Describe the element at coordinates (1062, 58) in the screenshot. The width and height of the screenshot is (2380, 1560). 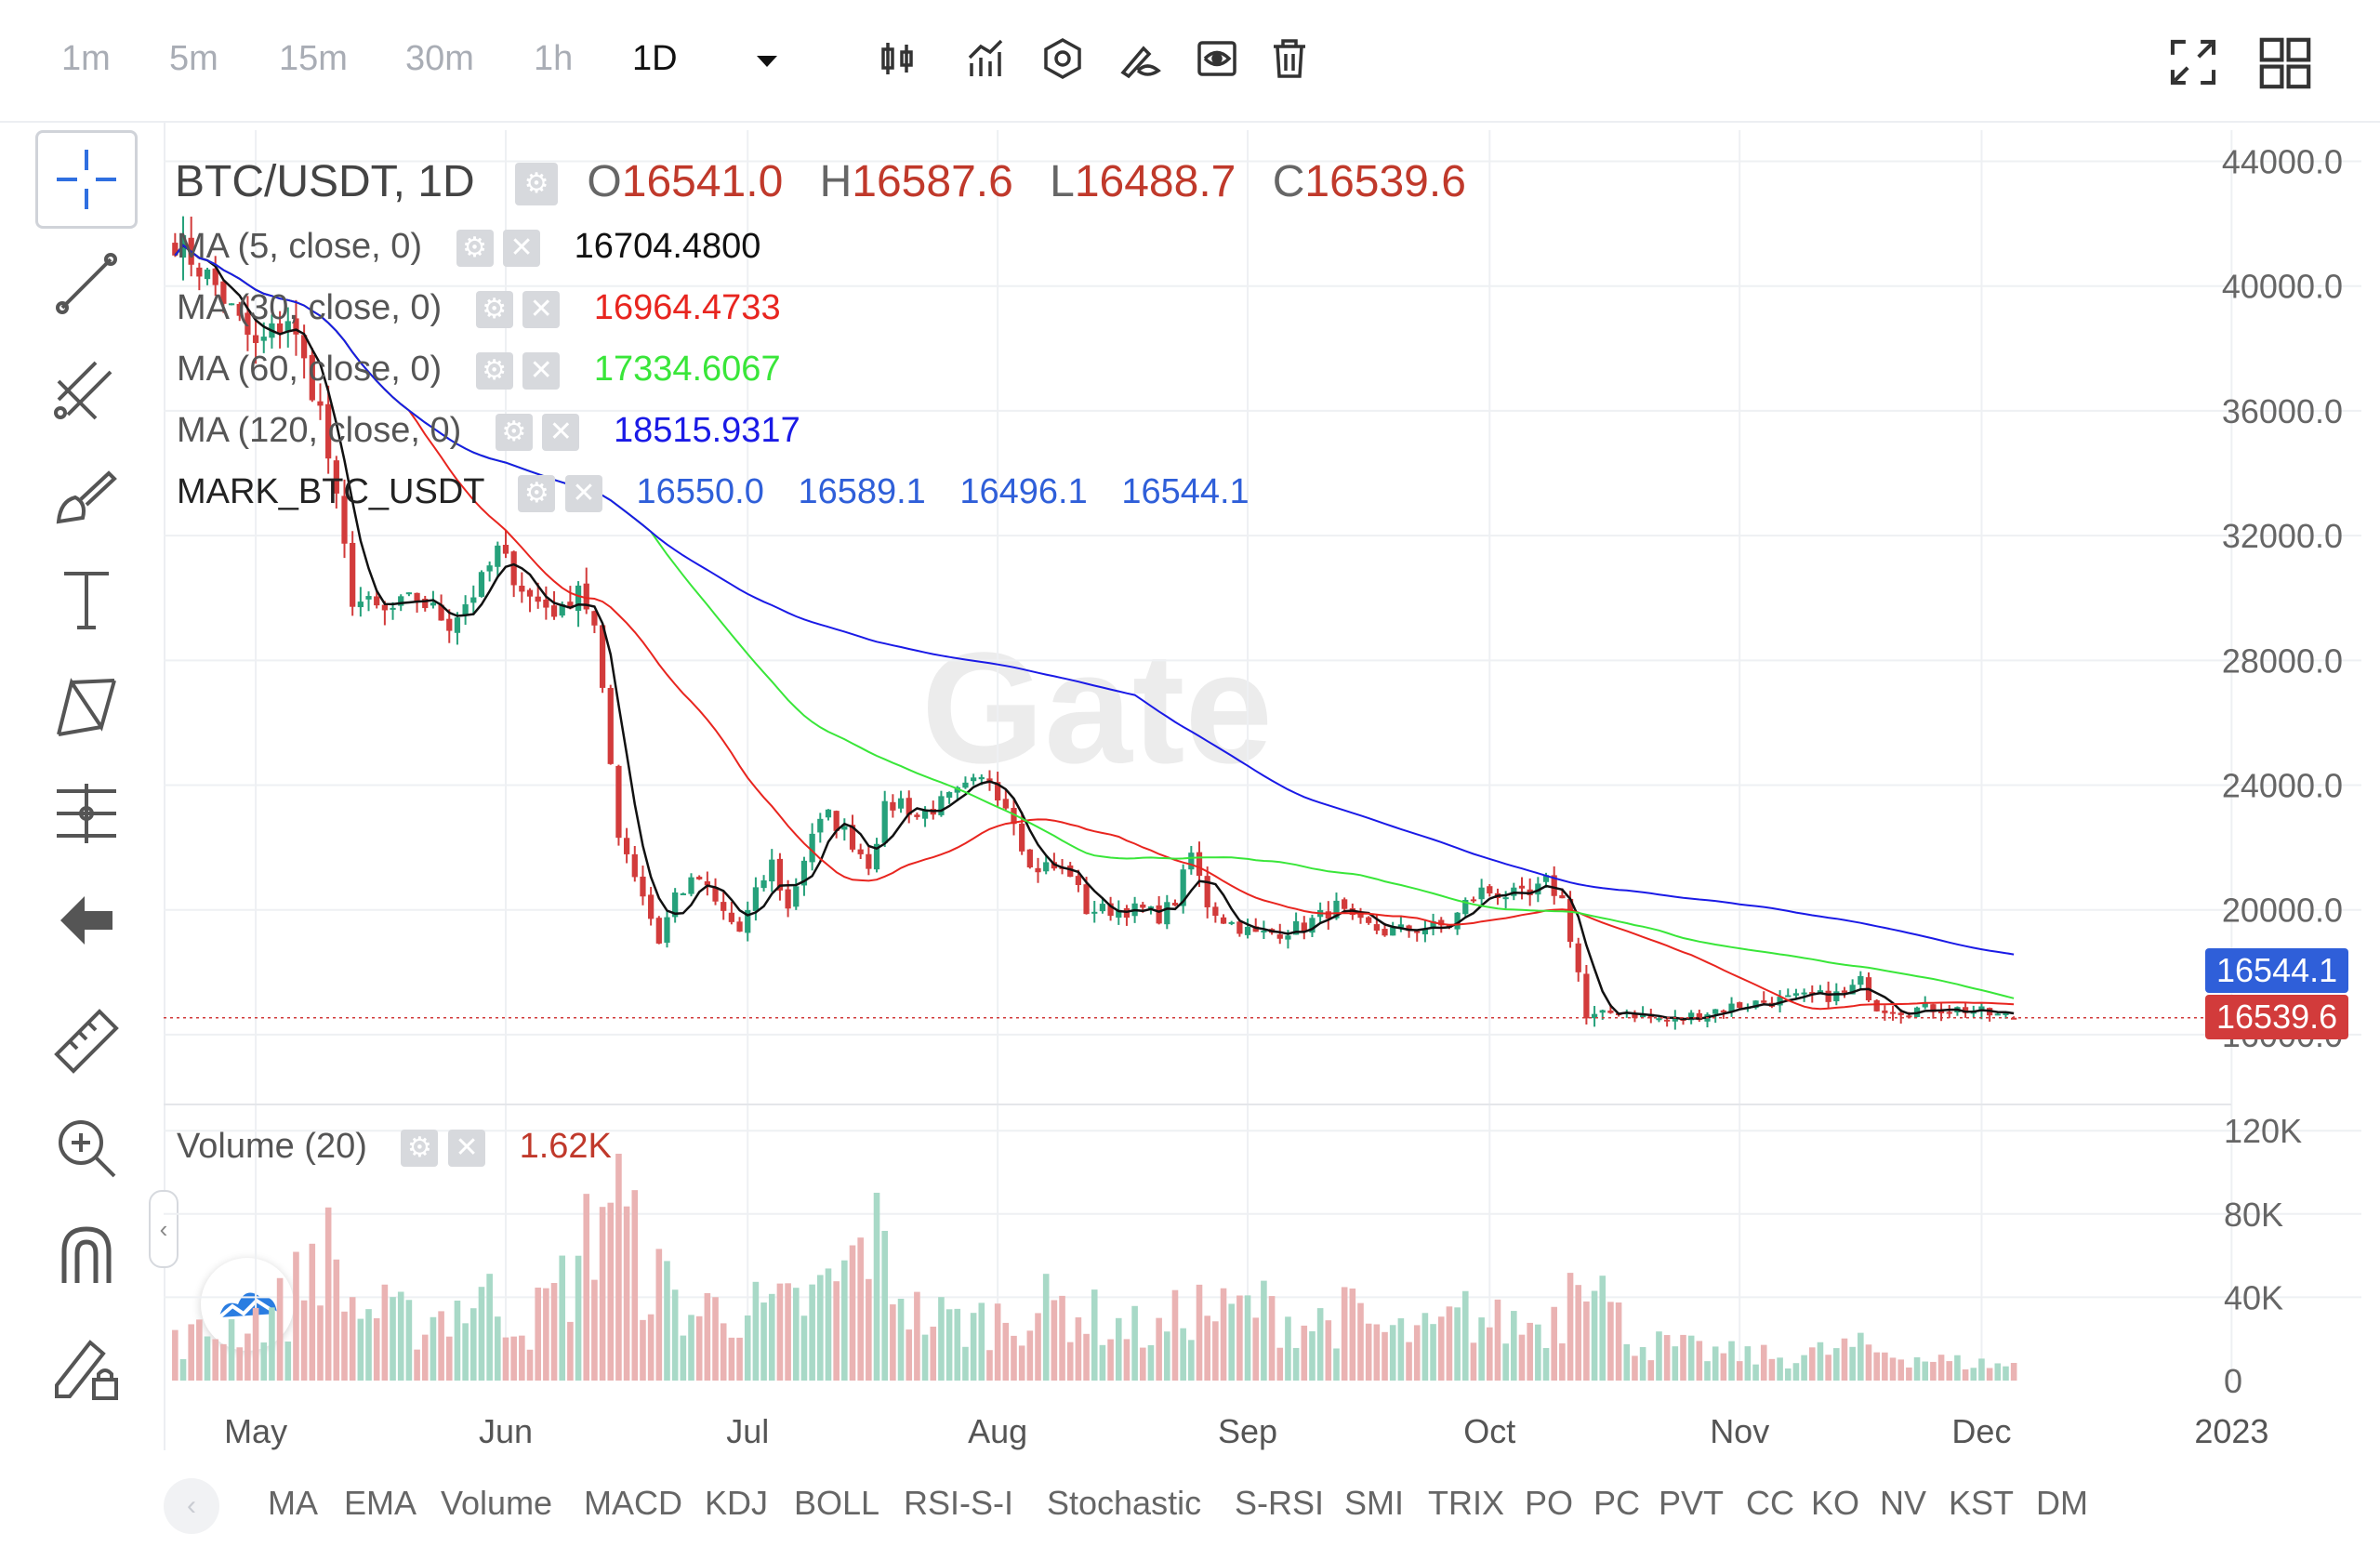
I see `settings-hex-icon` at that location.